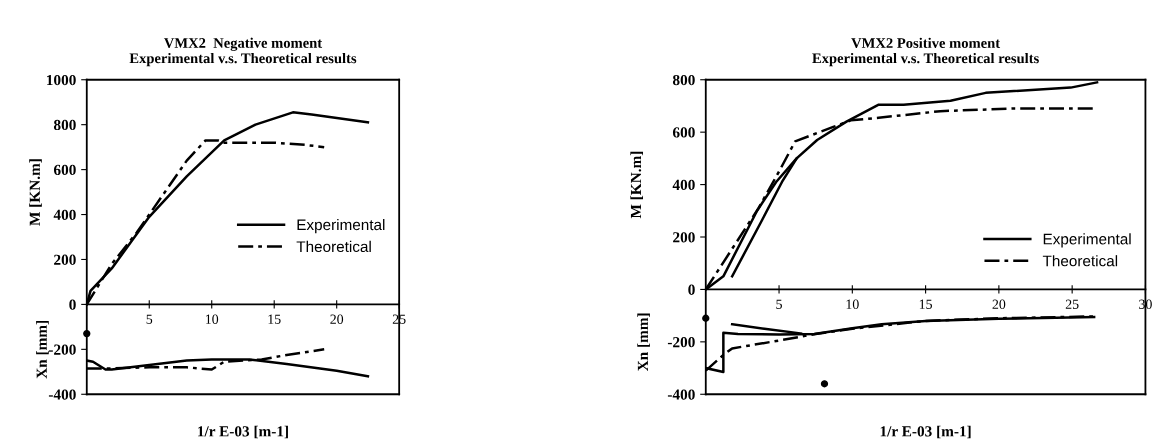 Image resolution: width=1157 pixels, height=443 pixels. Describe the element at coordinates (926, 43) in the screenshot. I see `chart-title: VMX2 Positive moment` at that location.